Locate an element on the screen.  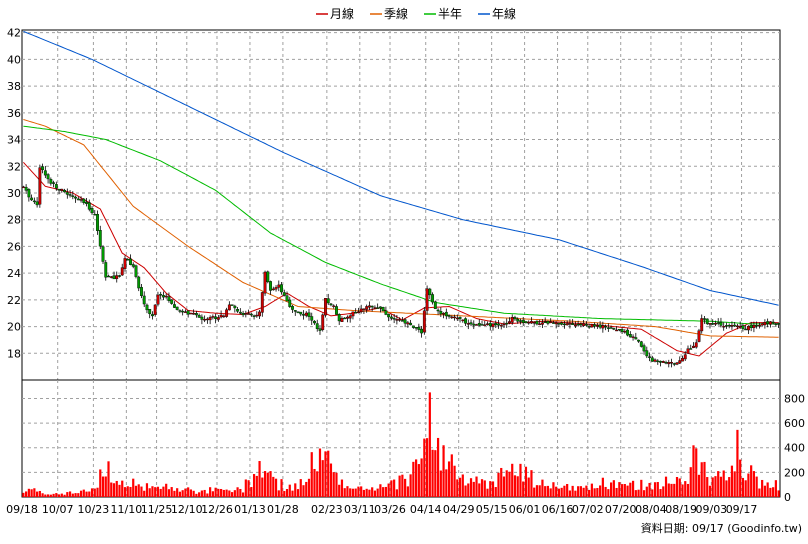
legend-label-1: 季線 is located at coordinates (396, 13).